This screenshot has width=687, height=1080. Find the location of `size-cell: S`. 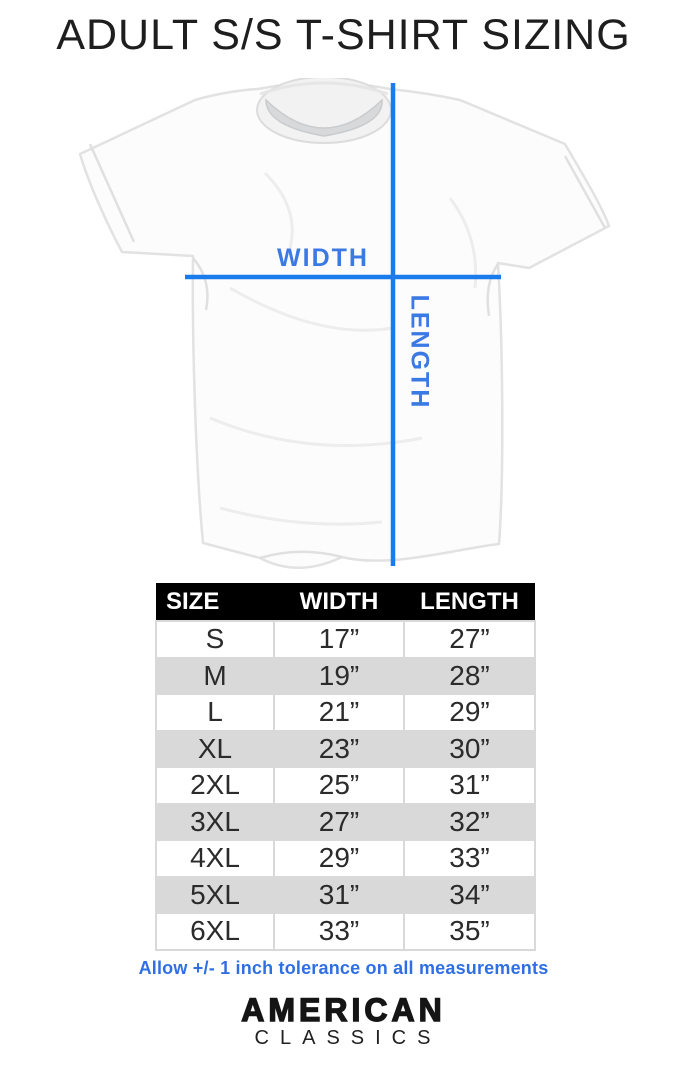

size-cell: S is located at coordinates (215, 639).